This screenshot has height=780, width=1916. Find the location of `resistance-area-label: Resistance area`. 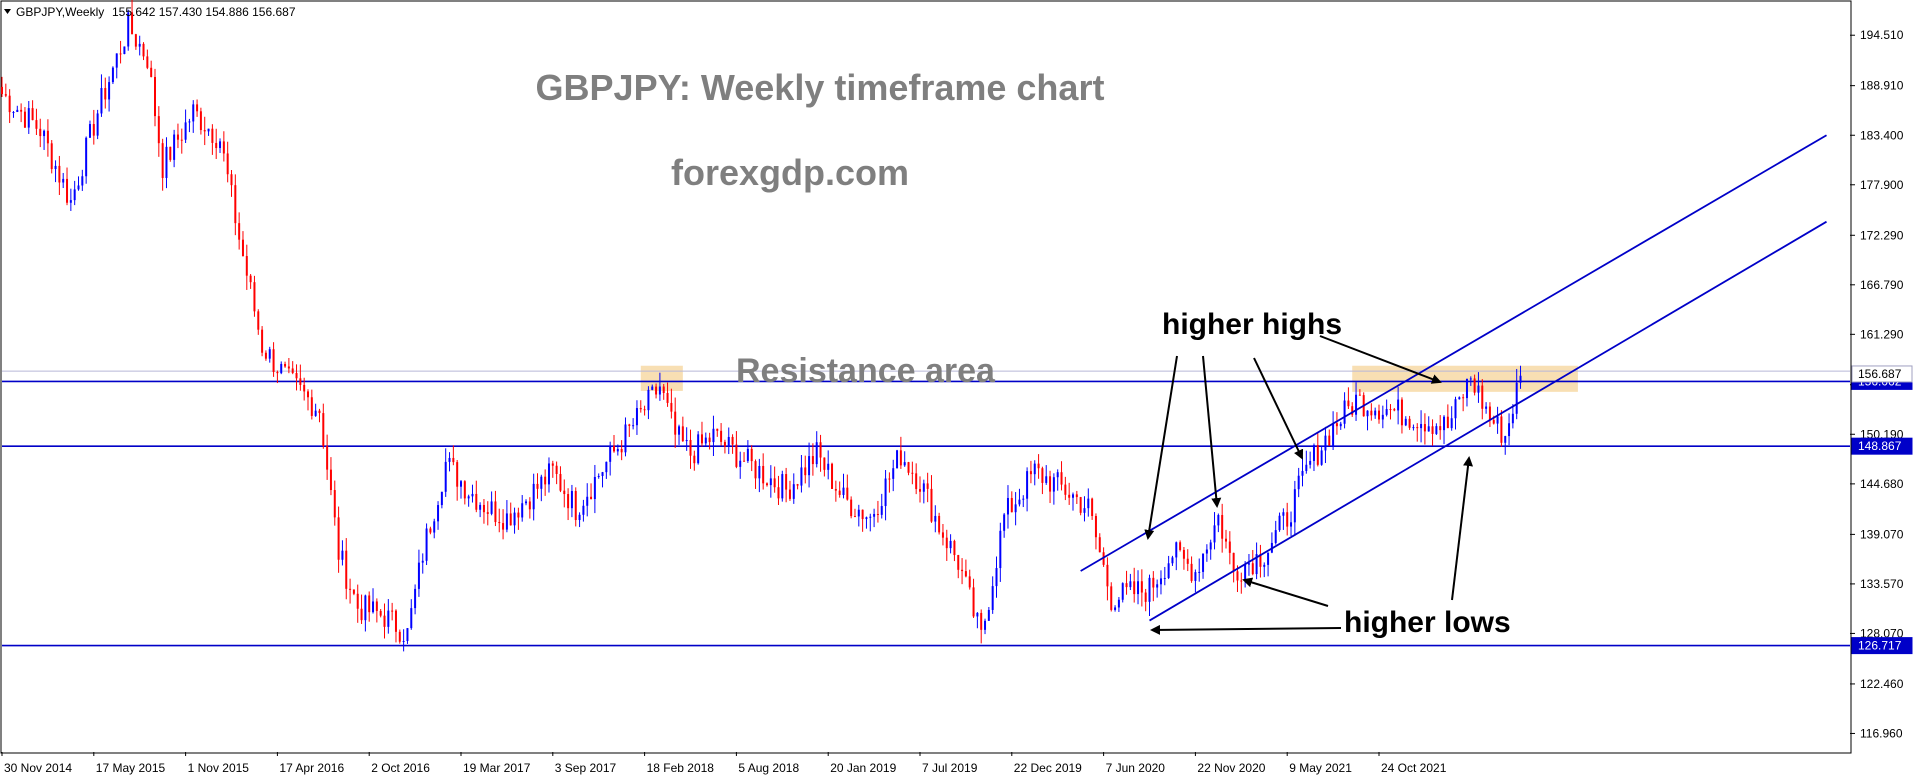

resistance-area-label: Resistance area is located at coordinates (866, 371).